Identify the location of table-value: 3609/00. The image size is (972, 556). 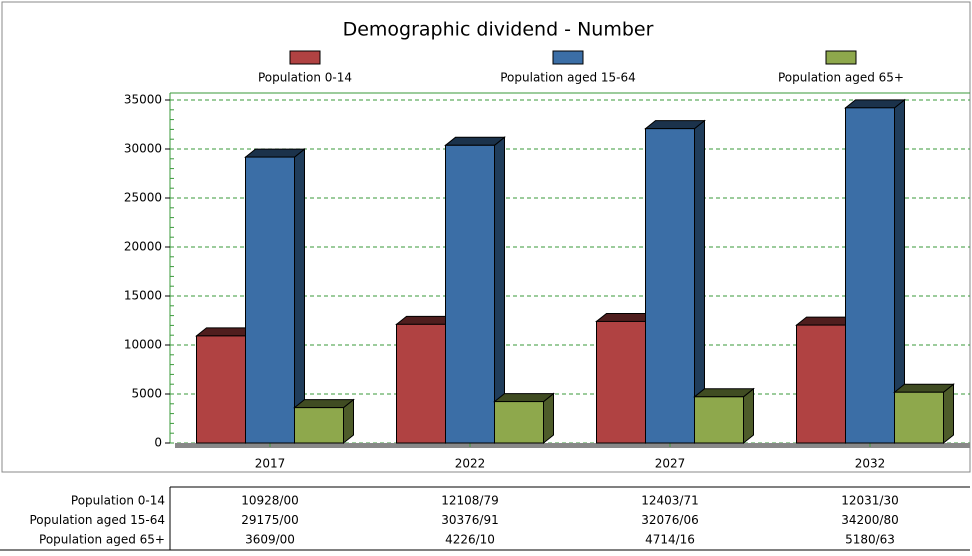
(270, 540).